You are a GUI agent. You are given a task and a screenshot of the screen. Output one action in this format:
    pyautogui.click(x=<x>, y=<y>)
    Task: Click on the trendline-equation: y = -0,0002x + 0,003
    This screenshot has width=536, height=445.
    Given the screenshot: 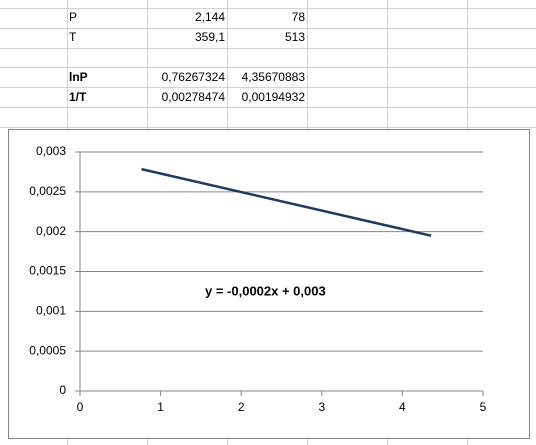 What is the action you would take?
    pyautogui.click(x=265, y=290)
    